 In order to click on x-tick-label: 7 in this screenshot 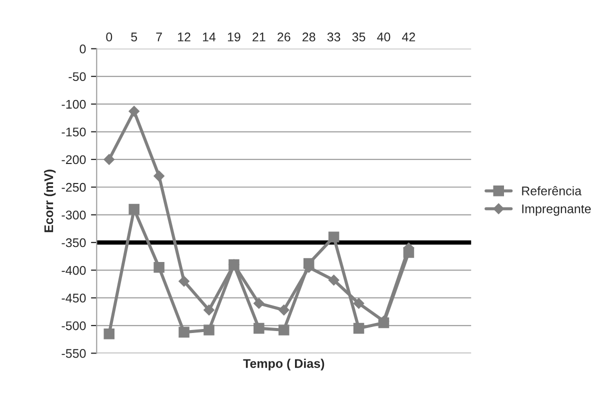, I will do `click(159, 37)`.